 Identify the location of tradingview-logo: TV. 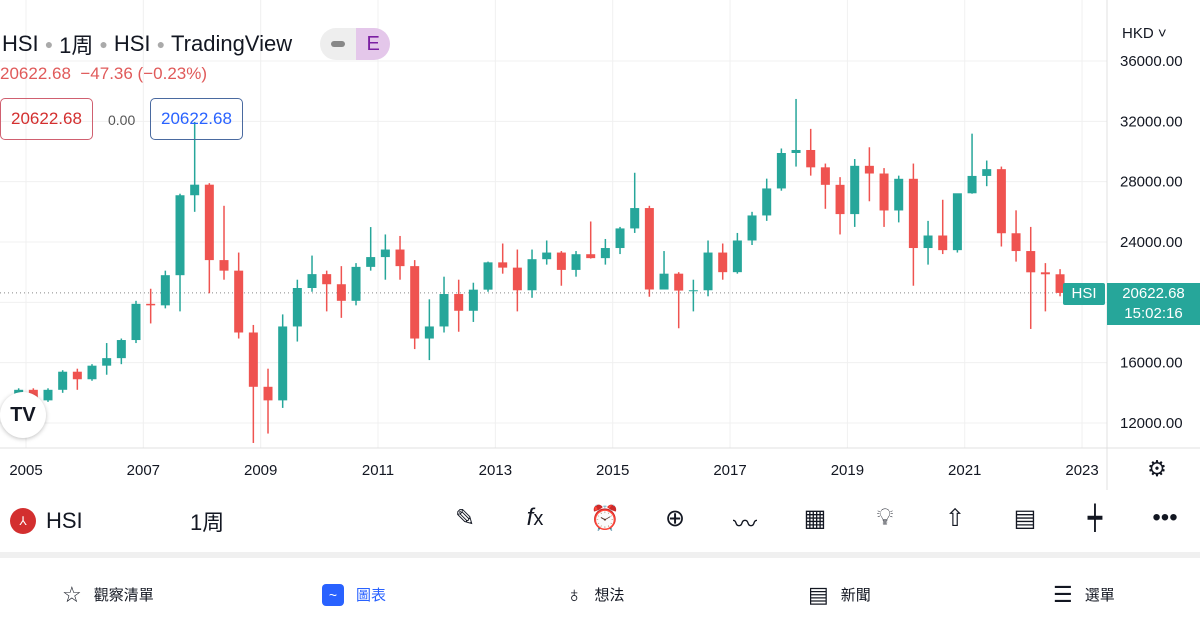
(23, 415).